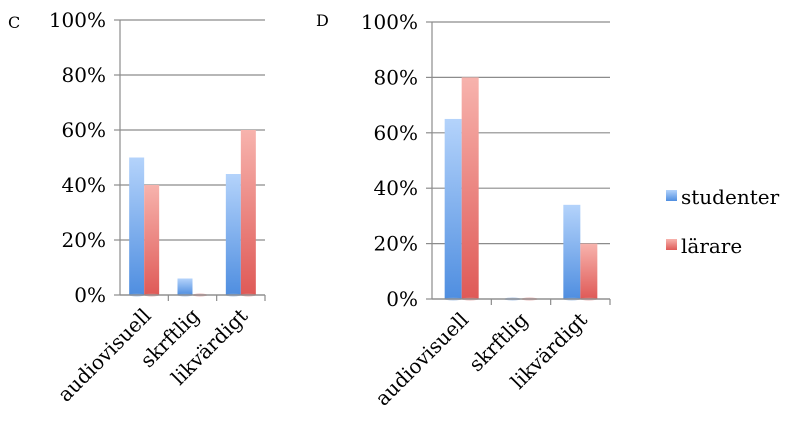  I want to click on panel-label: C, so click(14, 22).